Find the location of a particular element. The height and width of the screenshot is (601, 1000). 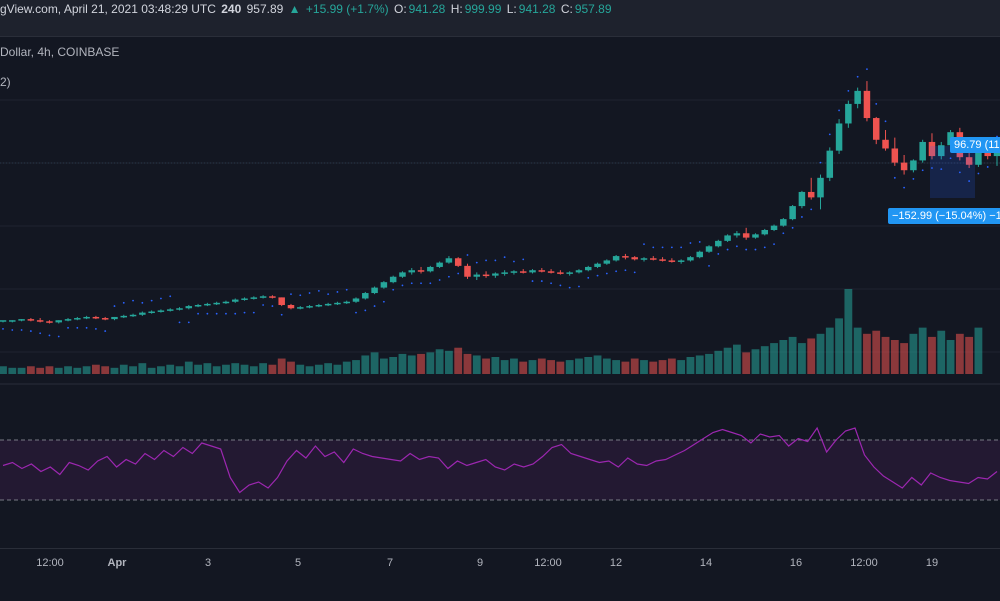

symbol-line: Dollar, 4h, COINBASE is located at coordinates (60, 52).